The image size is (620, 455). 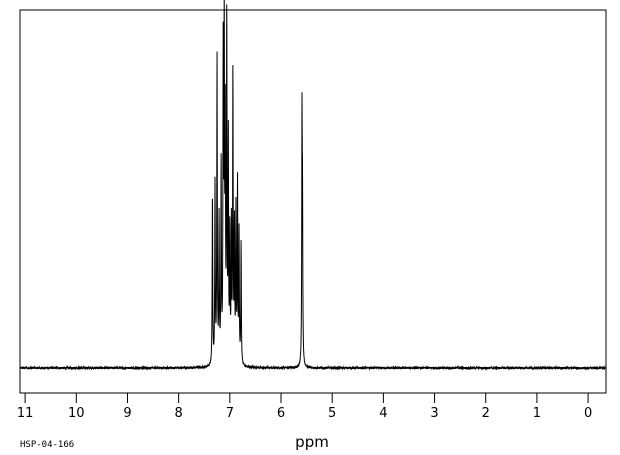 What do you see at coordinates (304, 413) in the screenshot?
I see `x-axis-tick-labels: 11 10 9 8 7 6 5 4 3 2 1 0` at bounding box center [304, 413].